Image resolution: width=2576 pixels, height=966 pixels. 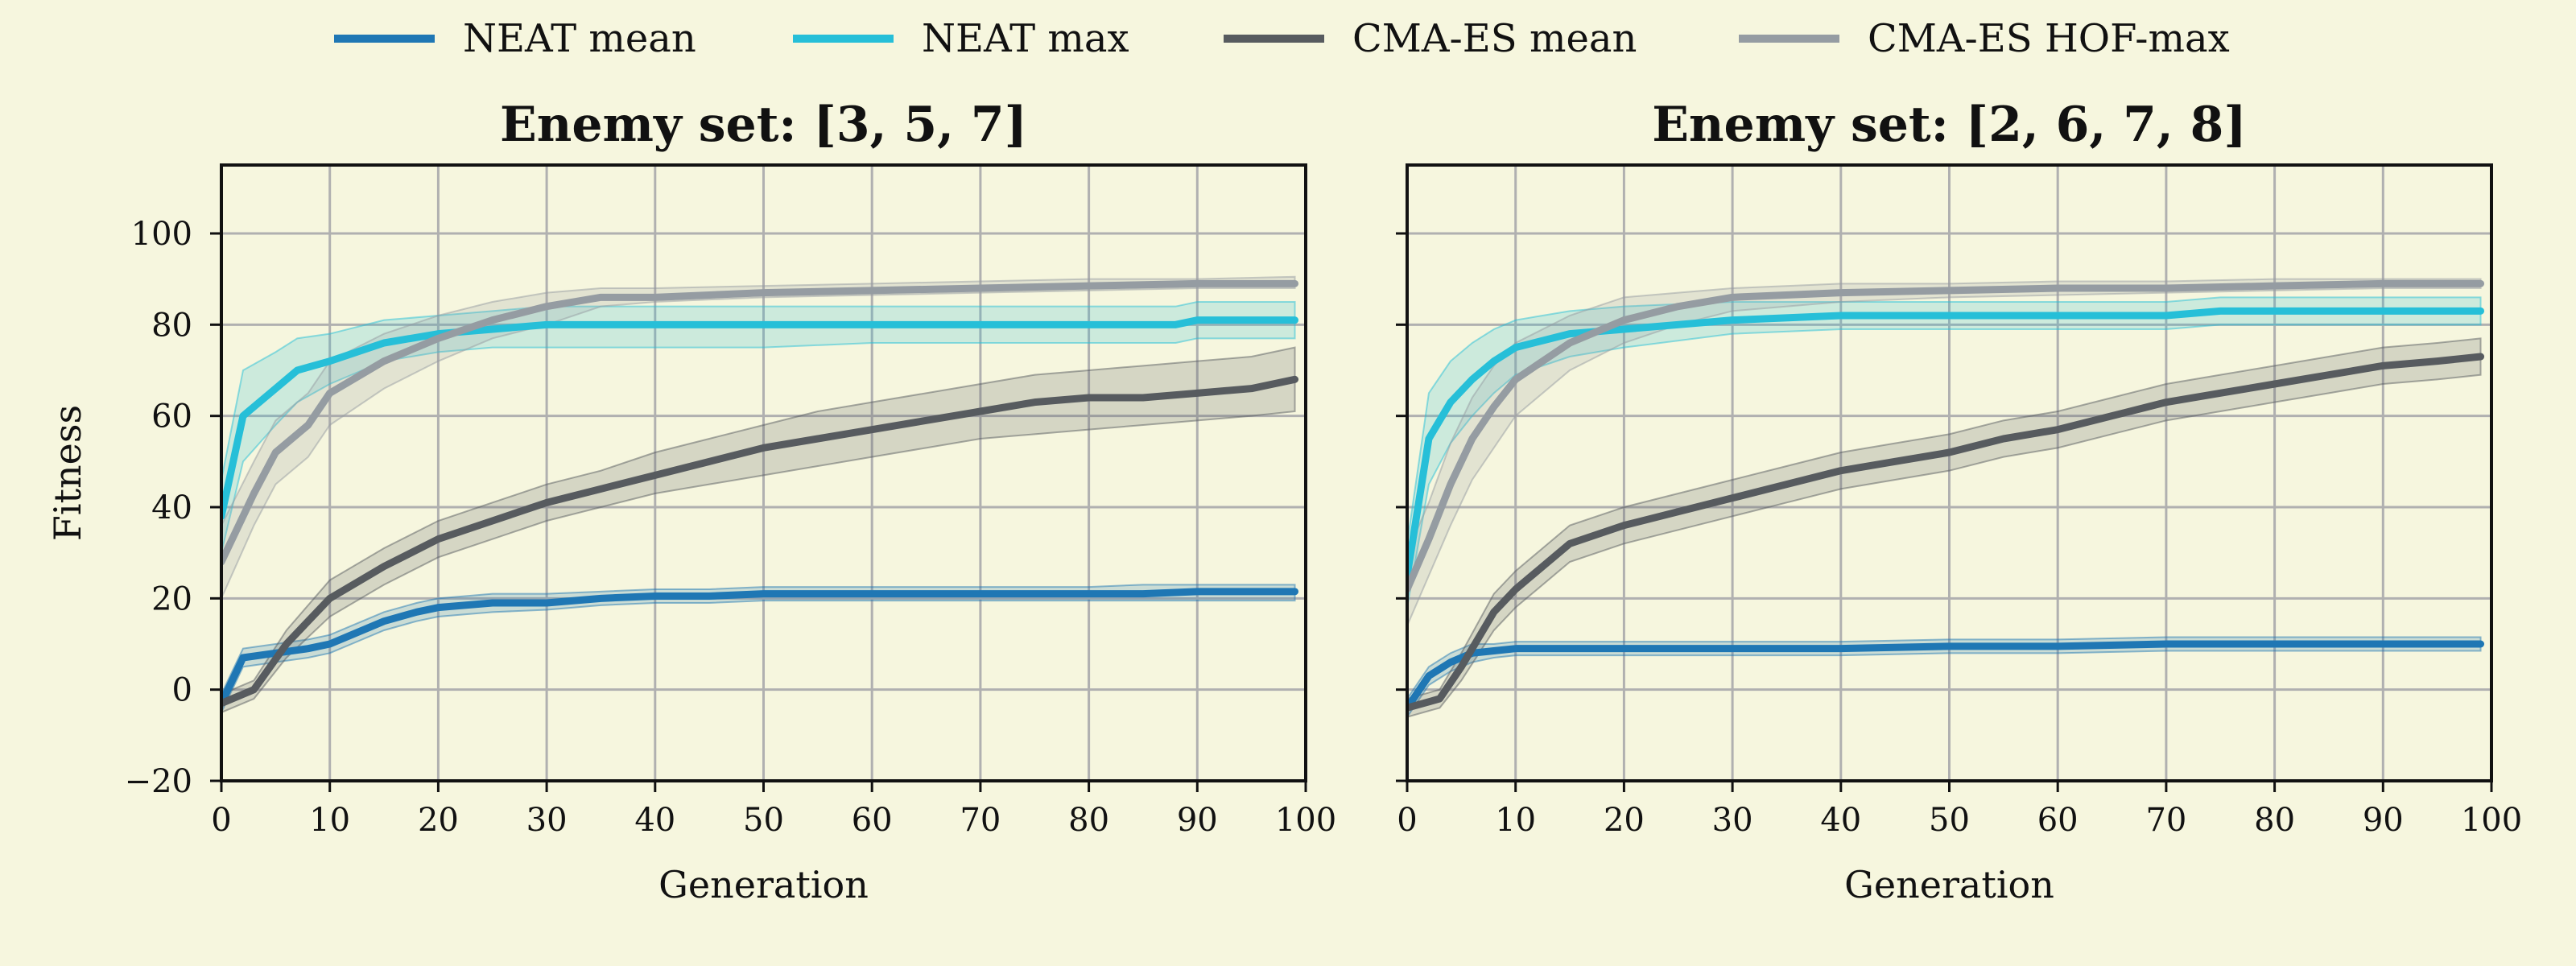 I want to click on y-tick-label: 80, so click(x=171, y=325).